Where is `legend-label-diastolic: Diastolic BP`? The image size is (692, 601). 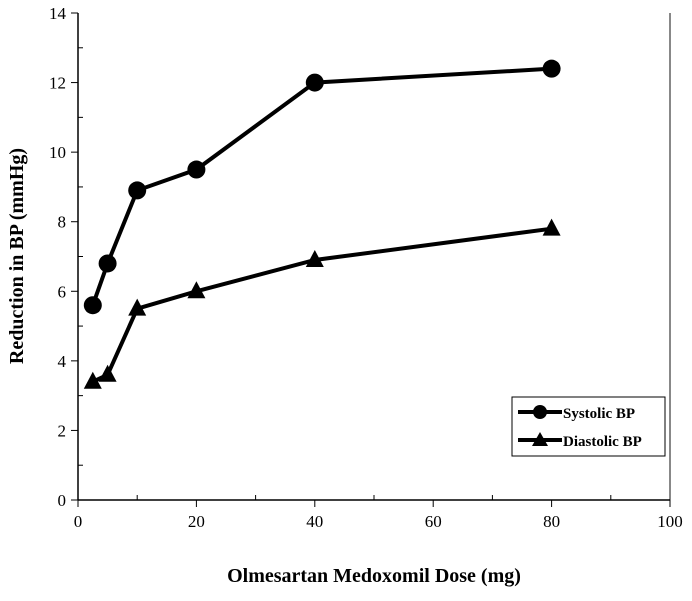 legend-label-diastolic: Diastolic BP is located at coordinates (602, 442).